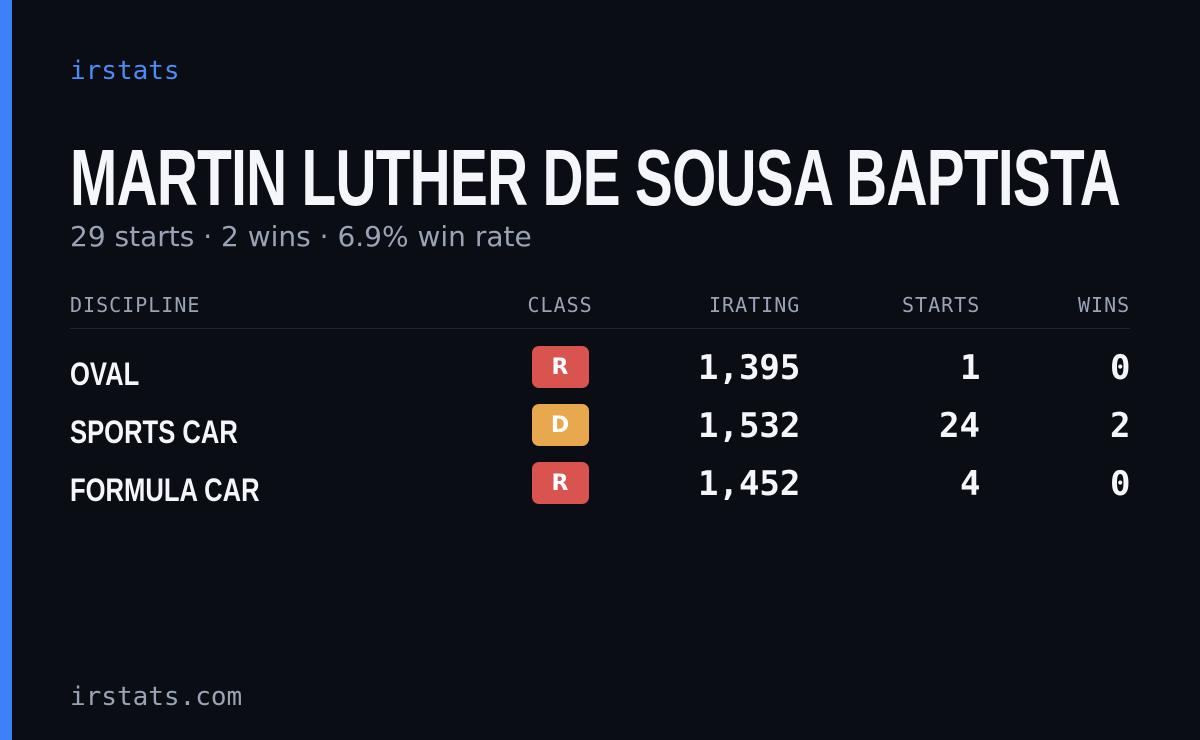 This screenshot has height=740, width=1200. I want to click on class-badge: D, so click(560, 425).